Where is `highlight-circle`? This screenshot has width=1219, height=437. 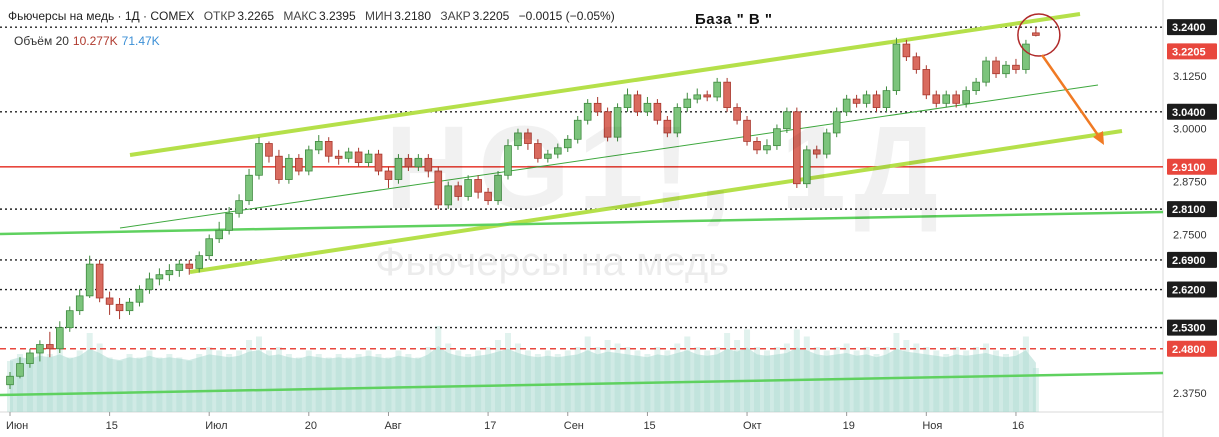 highlight-circle is located at coordinates (1039, 35).